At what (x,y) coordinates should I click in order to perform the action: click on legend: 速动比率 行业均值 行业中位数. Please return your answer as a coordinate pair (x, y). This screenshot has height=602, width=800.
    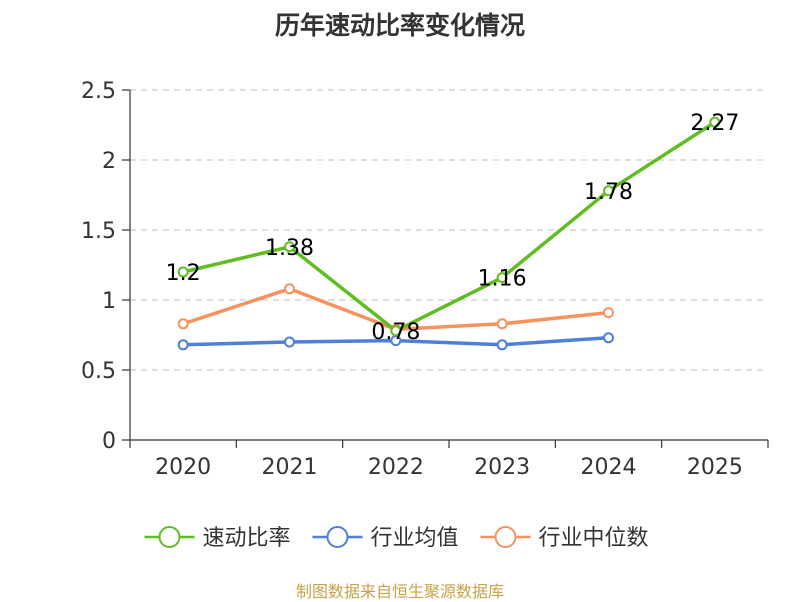
    Looking at the image, I should click on (396, 538).